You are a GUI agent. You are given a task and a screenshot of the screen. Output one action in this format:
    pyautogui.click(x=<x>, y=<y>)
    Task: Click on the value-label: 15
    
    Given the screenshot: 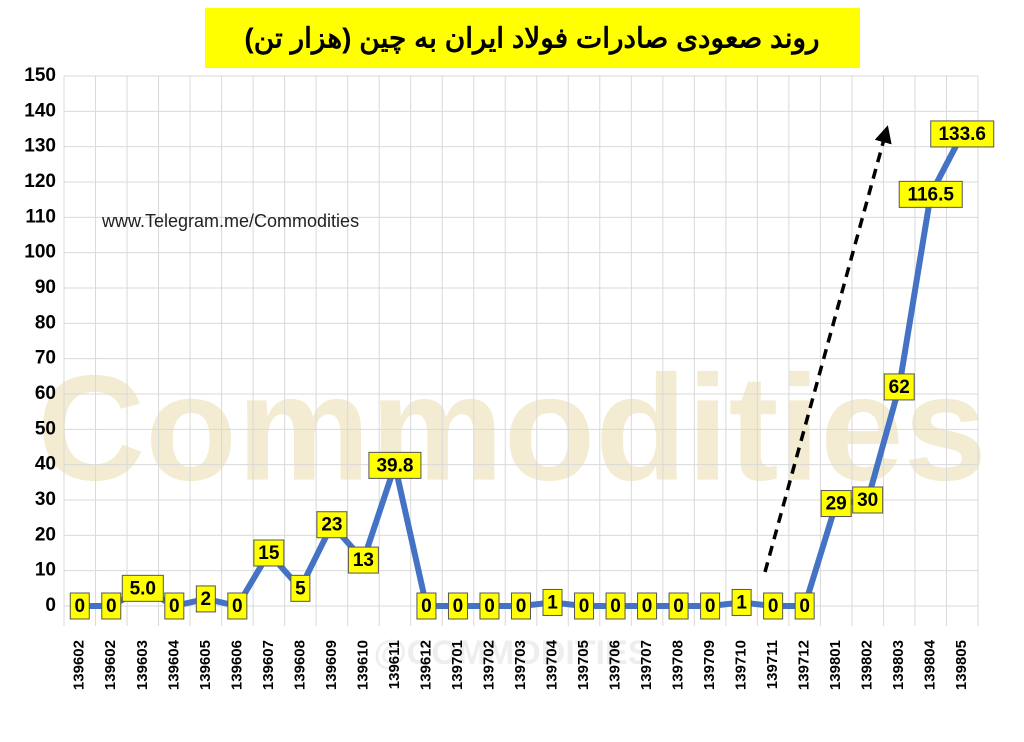 What is the action you would take?
    pyautogui.click(x=269, y=553)
    